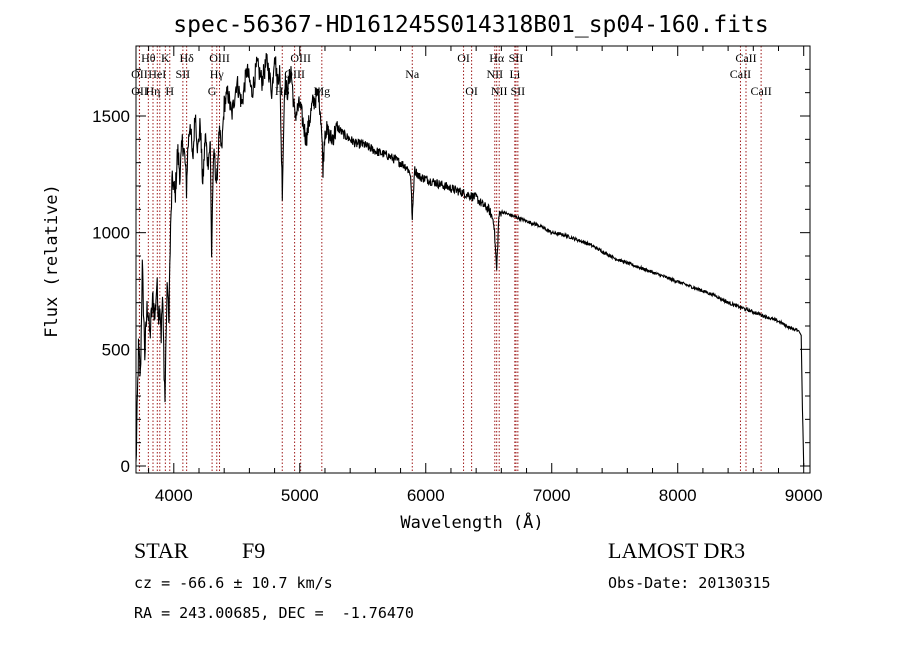 The image size is (900, 649). Describe the element at coordinates (740, 74) in the screenshot. I see `line-label-26: CaII` at that location.